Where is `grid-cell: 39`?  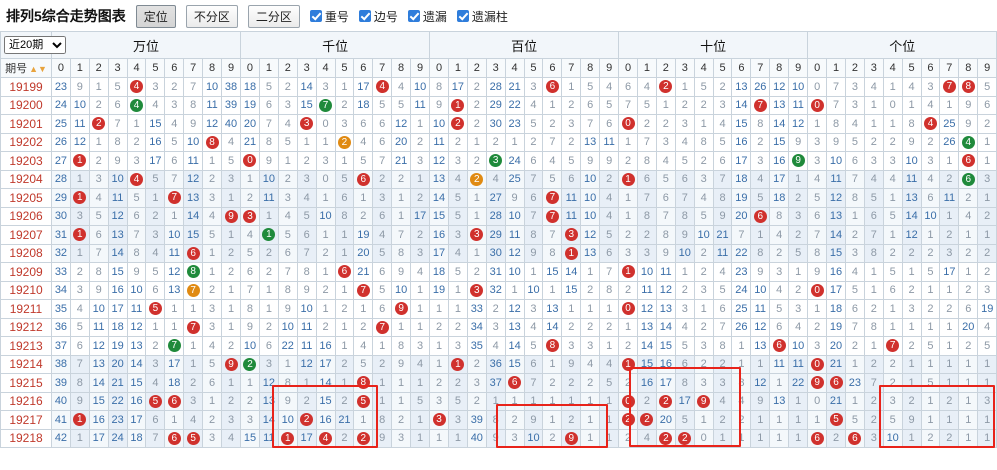
grid-cell: 39 is located at coordinates (476, 420).